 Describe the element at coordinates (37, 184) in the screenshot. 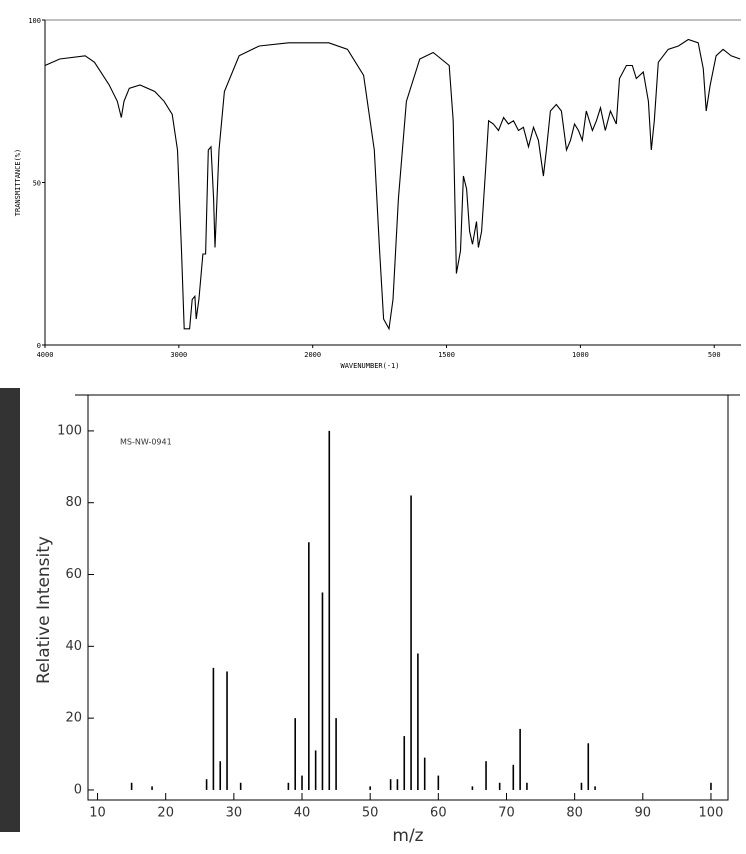

I see `y-tick-label: 50` at that location.